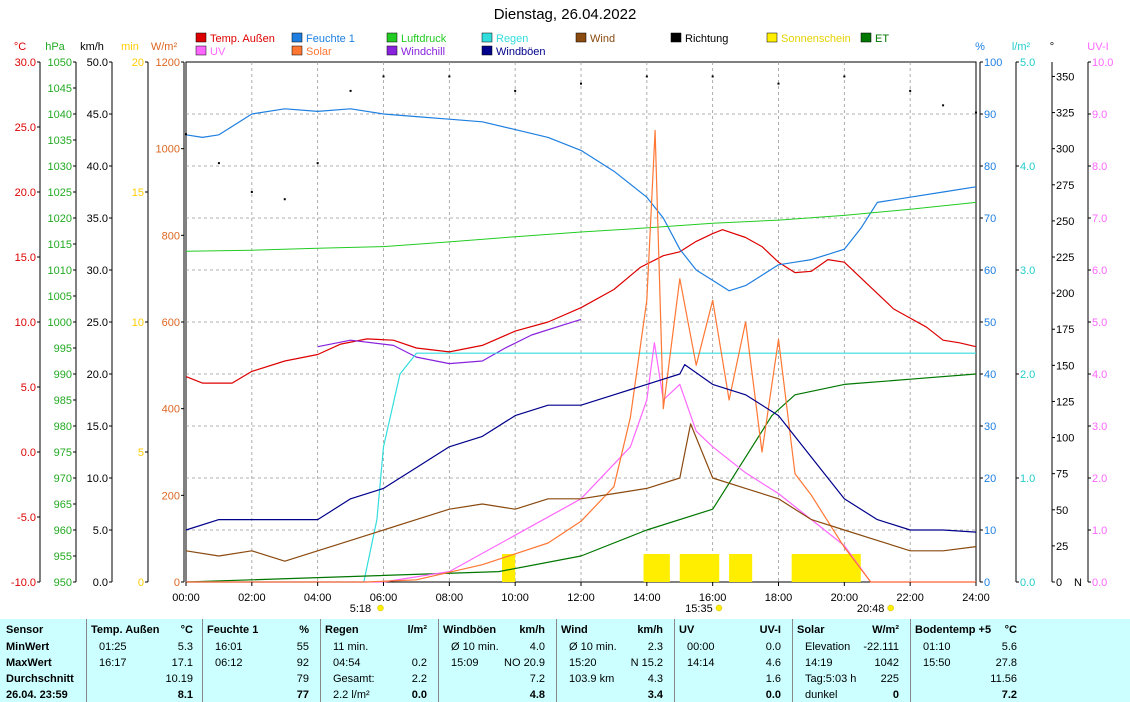  What do you see at coordinates (342, 630) in the screenshot?
I see `table-header: Regen` at bounding box center [342, 630].